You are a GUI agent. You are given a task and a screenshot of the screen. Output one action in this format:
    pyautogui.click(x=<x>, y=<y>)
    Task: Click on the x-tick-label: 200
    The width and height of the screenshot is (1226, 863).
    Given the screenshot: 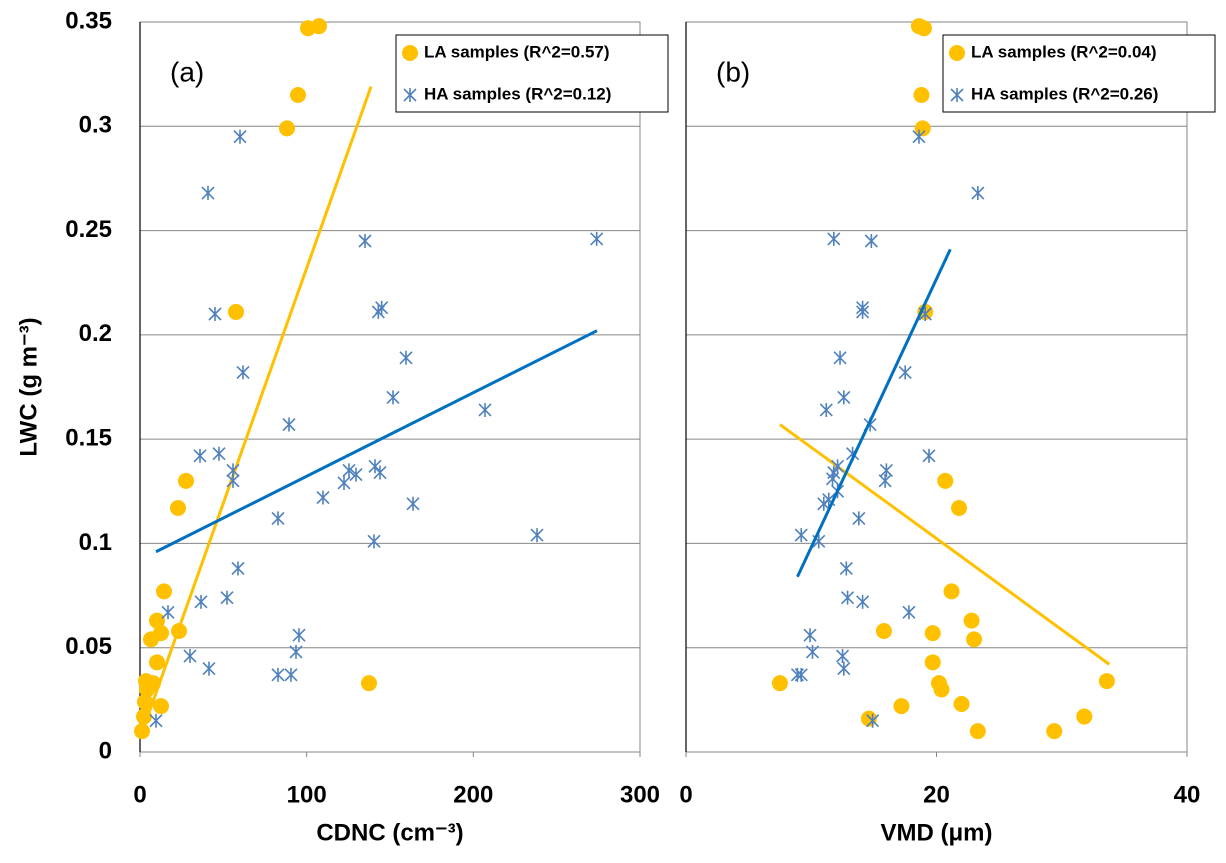 What is the action you would take?
    pyautogui.click(x=473, y=794)
    